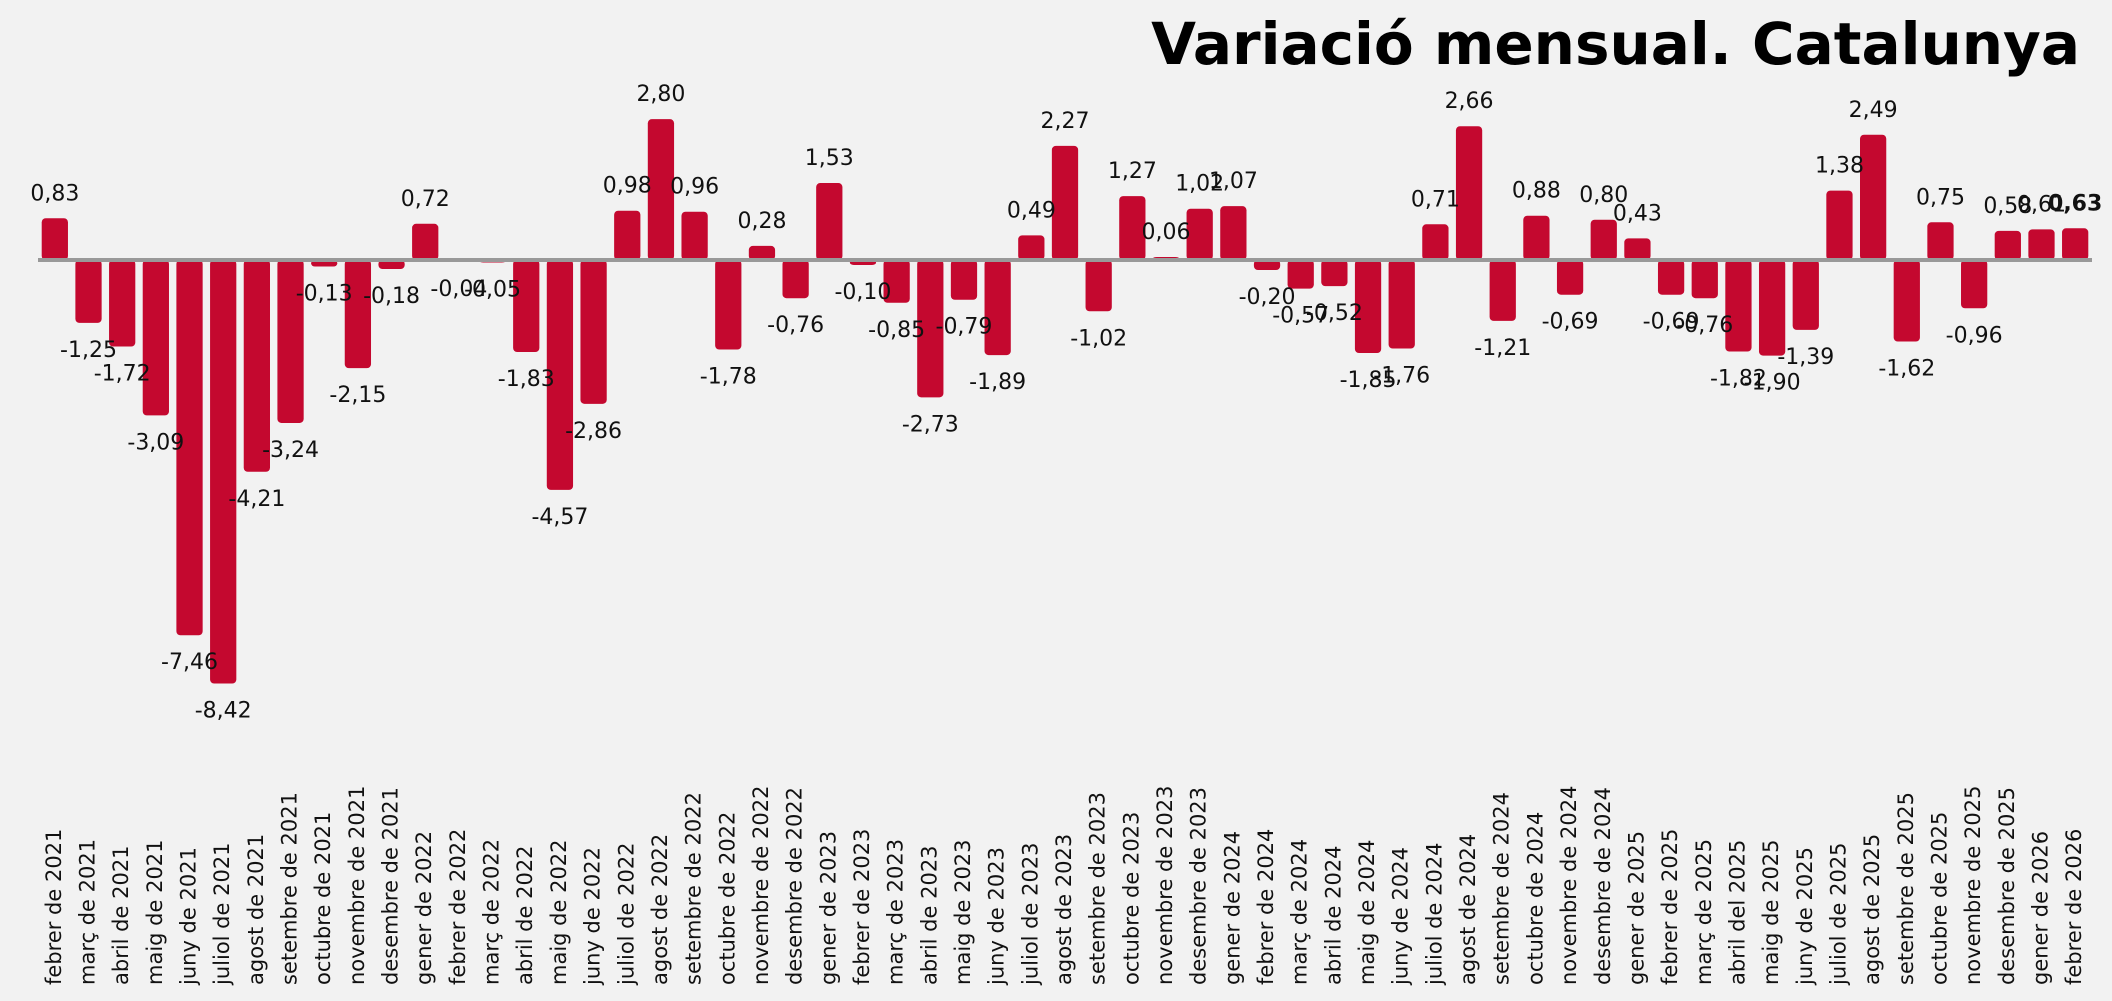 The width and height of the screenshot is (2112, 1001). I want to click on value-label: -2,73, so click(930, 424).